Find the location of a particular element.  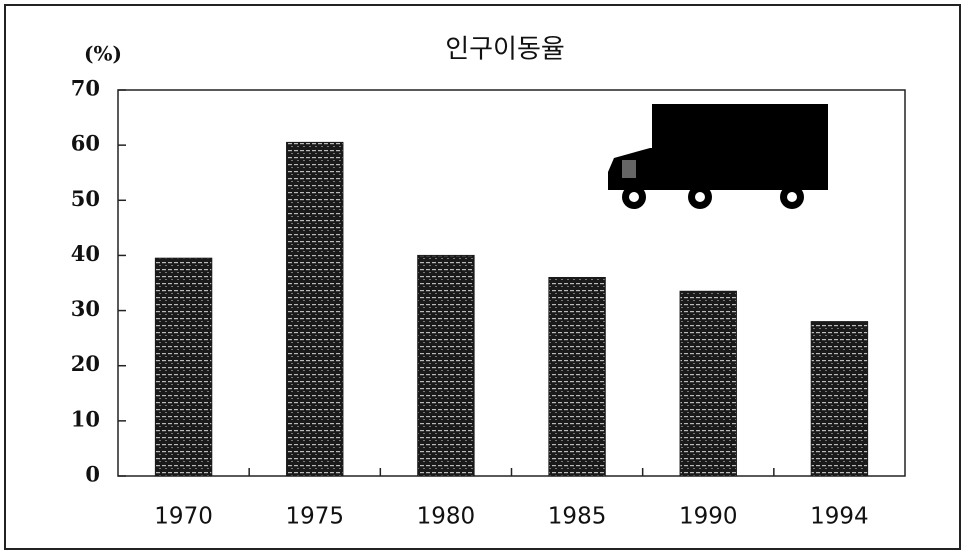

y-tick-label: 40 is located at coordinates (85, 253).